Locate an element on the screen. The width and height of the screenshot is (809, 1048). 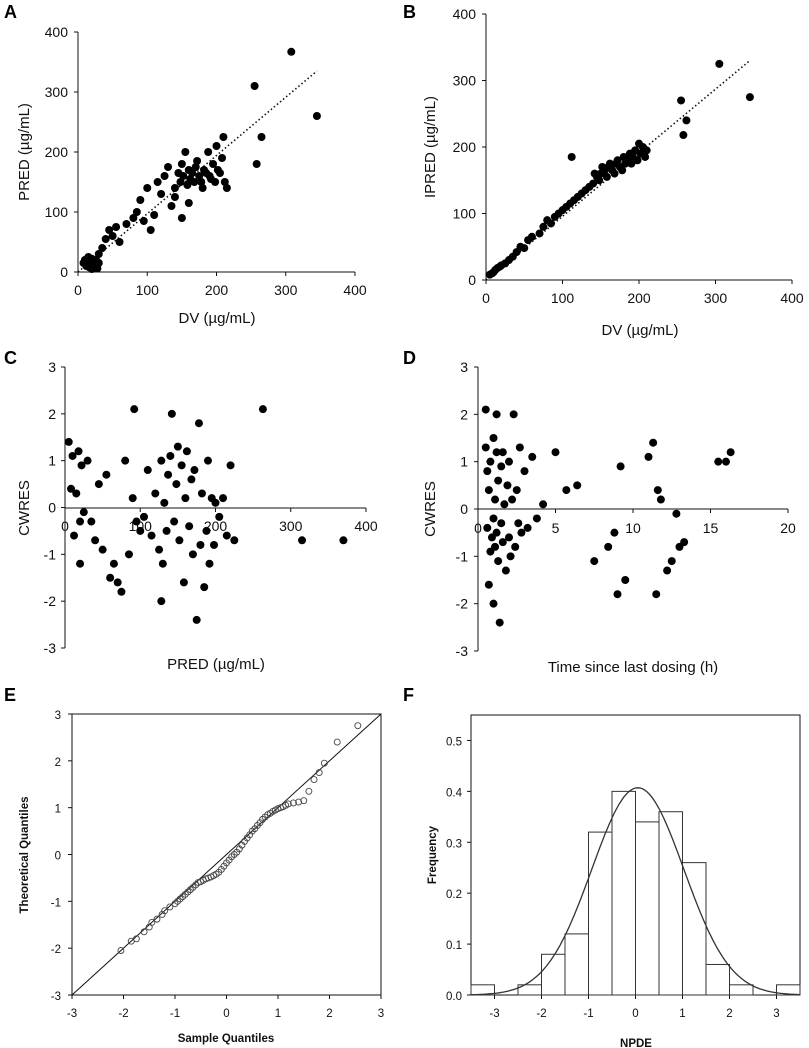
y-tick-label: -2 is located at coordinates (462, 604).